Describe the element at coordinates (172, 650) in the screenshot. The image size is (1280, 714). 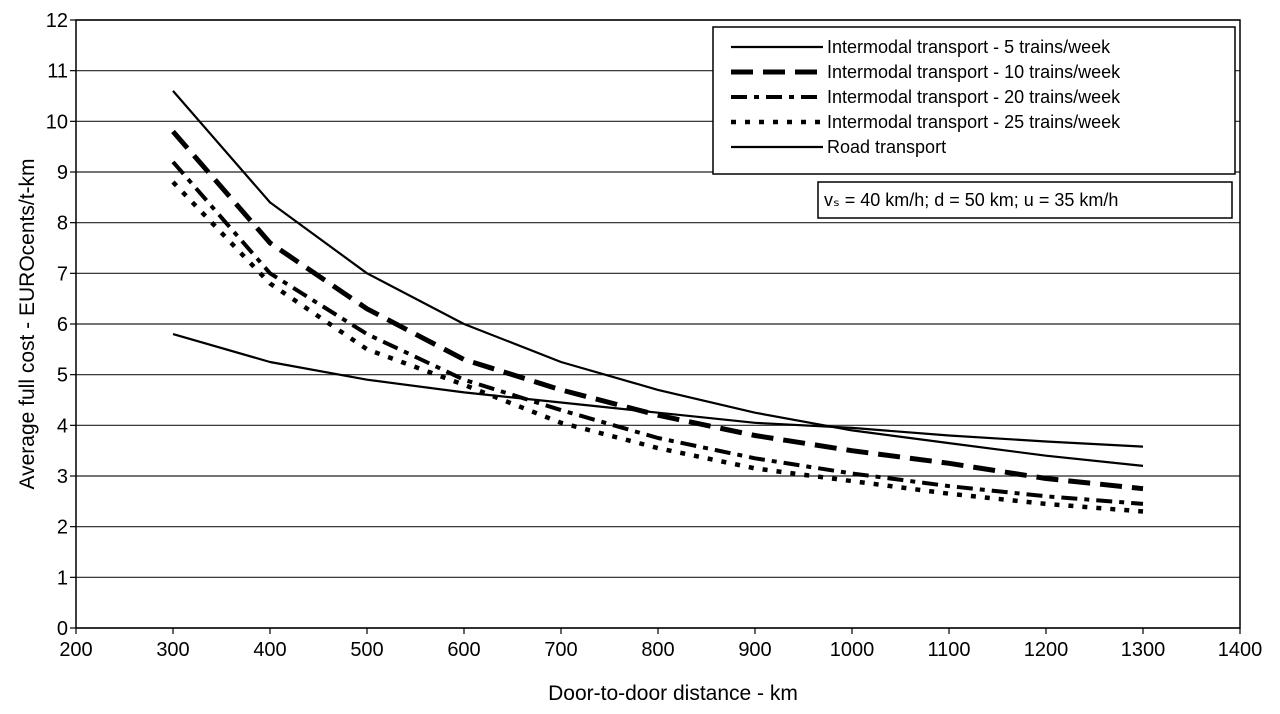
I see `x-tick-label: 300` at that location.